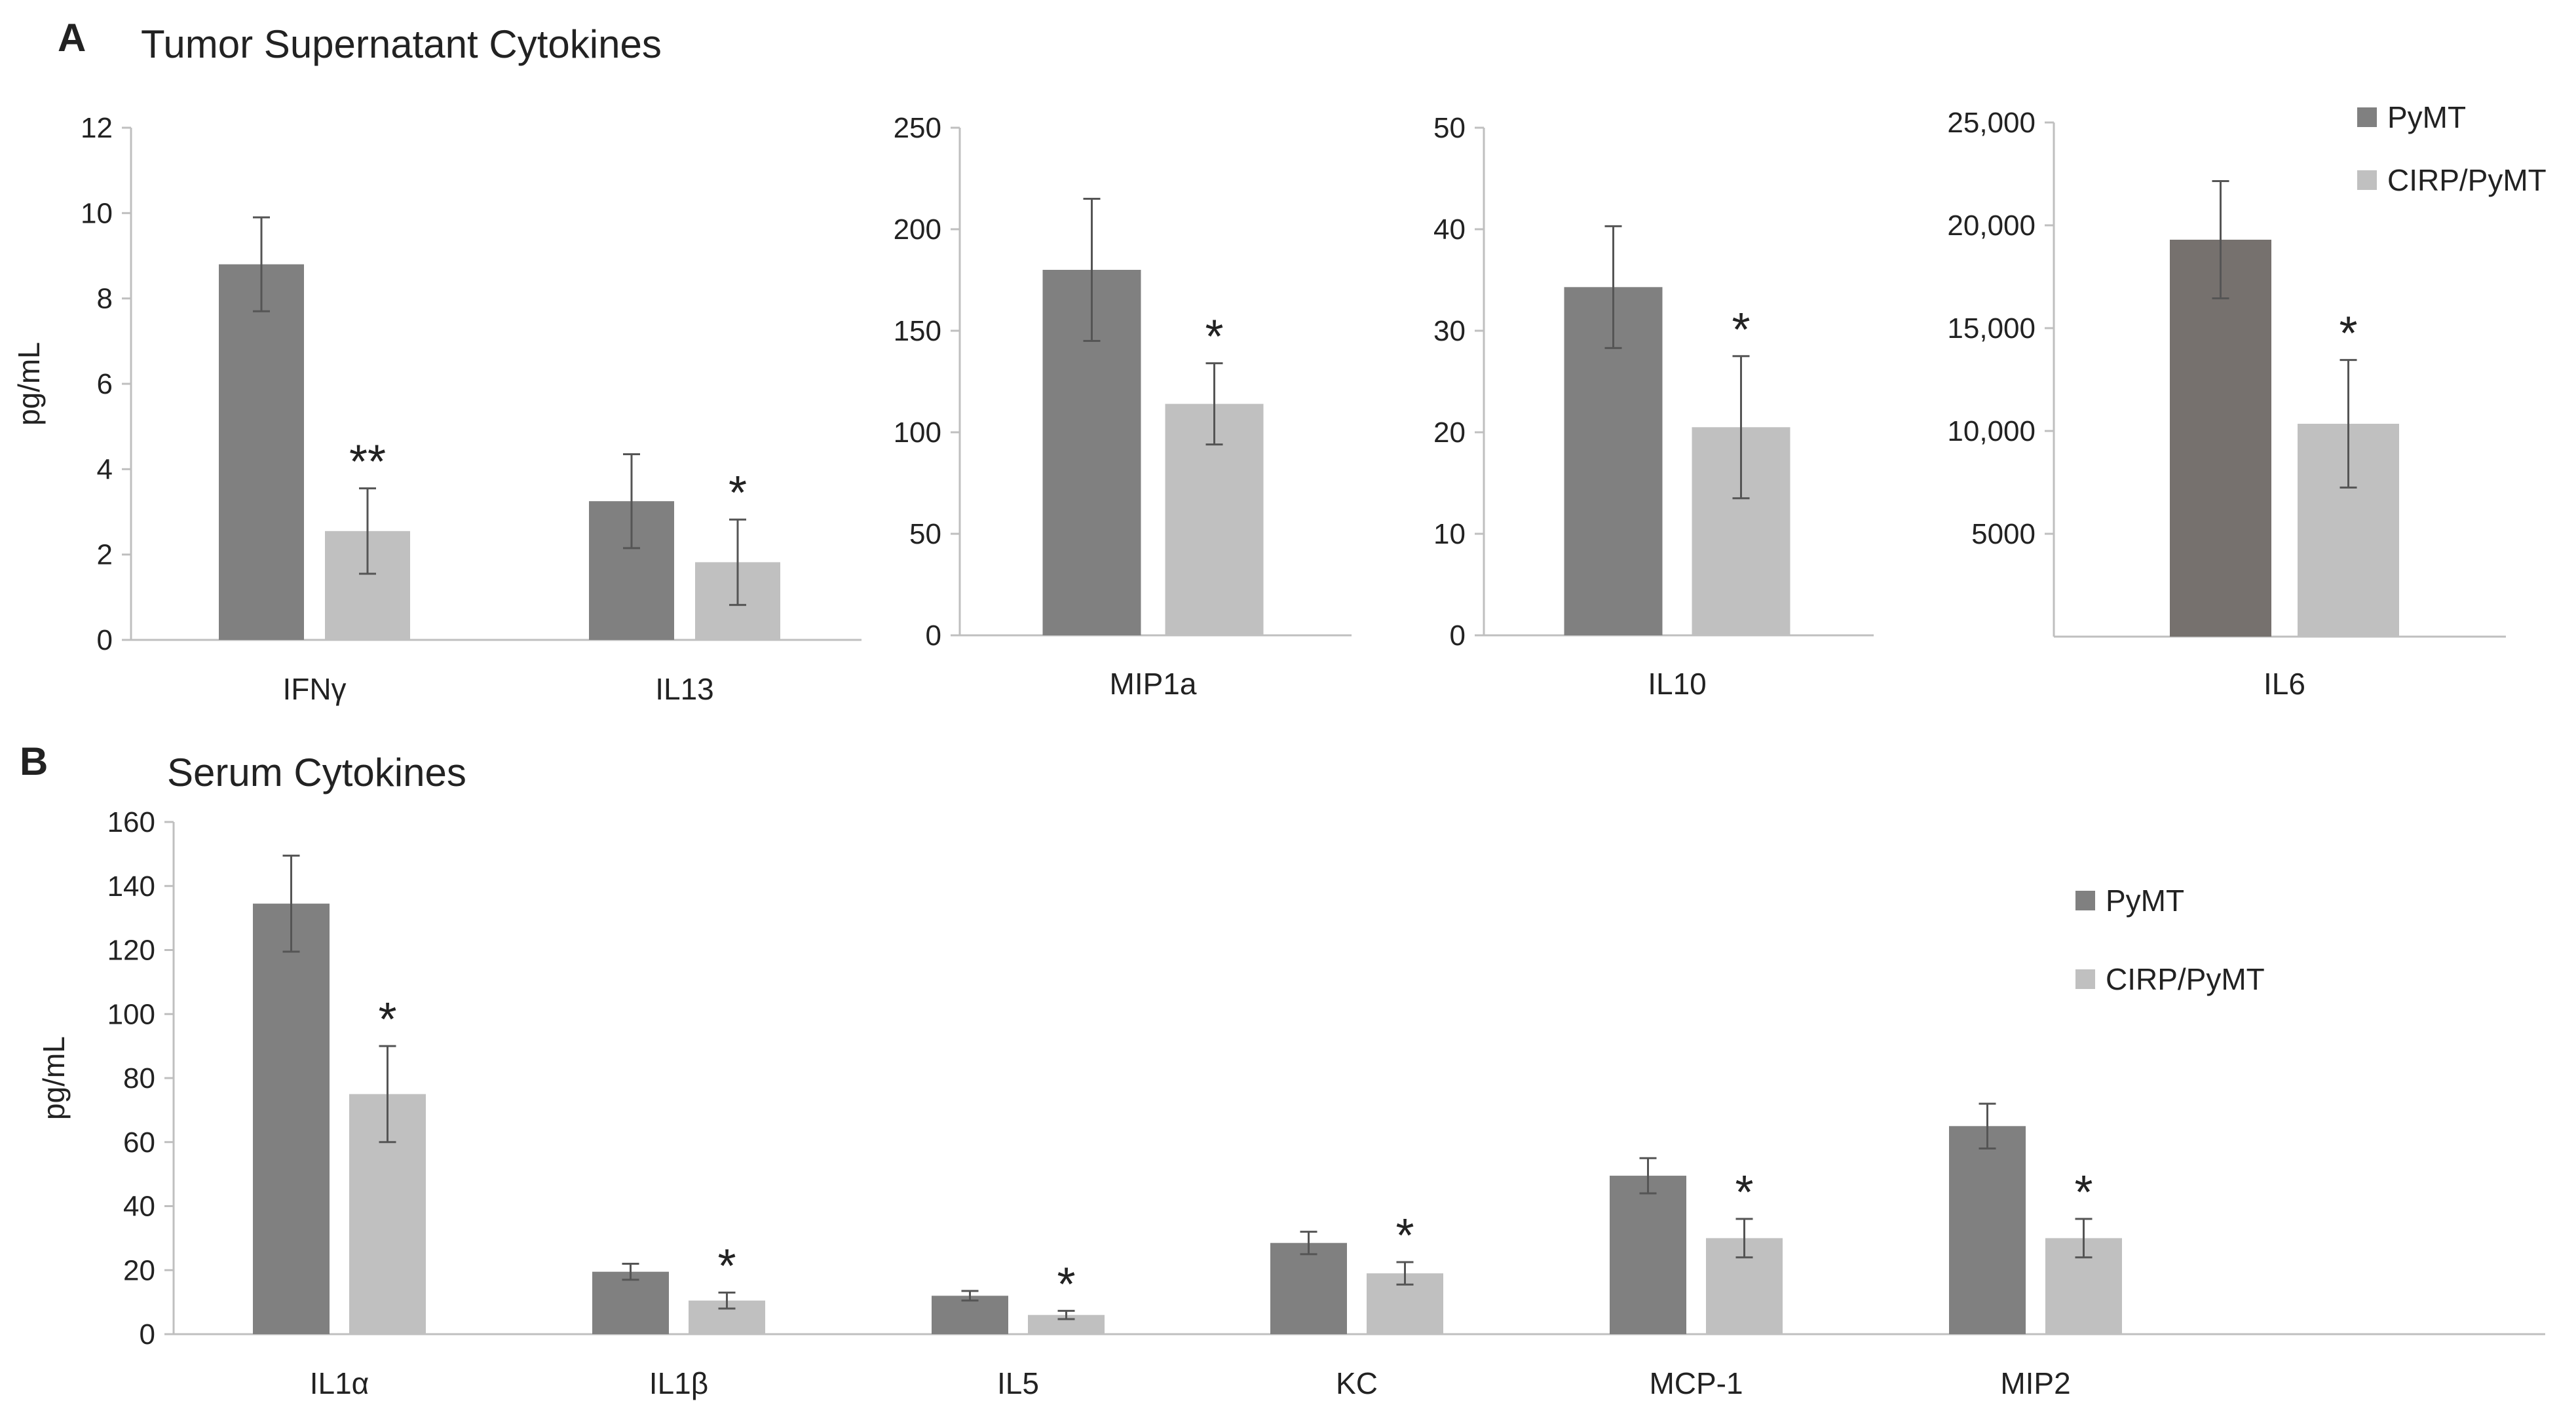 The width and height of the screenshot is (2576, 1418). Describe the element at coordinates (314, 689) in the screenshot. I see `category-label-ifn: IFNγ` at that location.